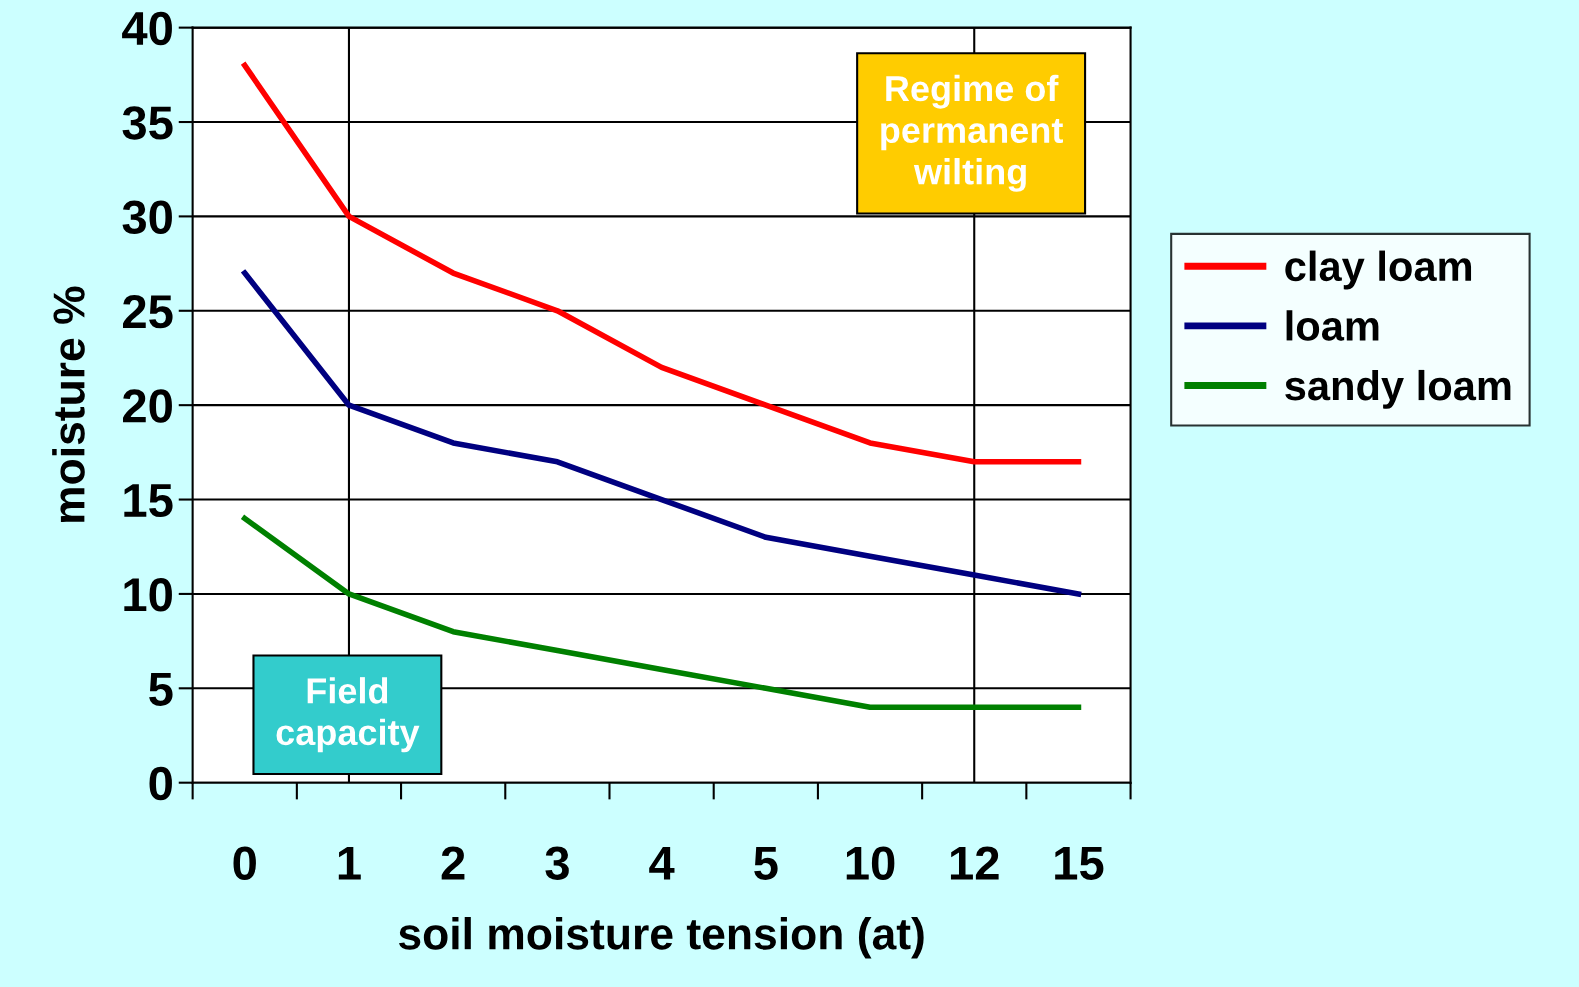  What do you see at coordinates (1398, 389) in the screenshot?
I see `legend-label: sandy loam` at bounding box center [1398, 389].